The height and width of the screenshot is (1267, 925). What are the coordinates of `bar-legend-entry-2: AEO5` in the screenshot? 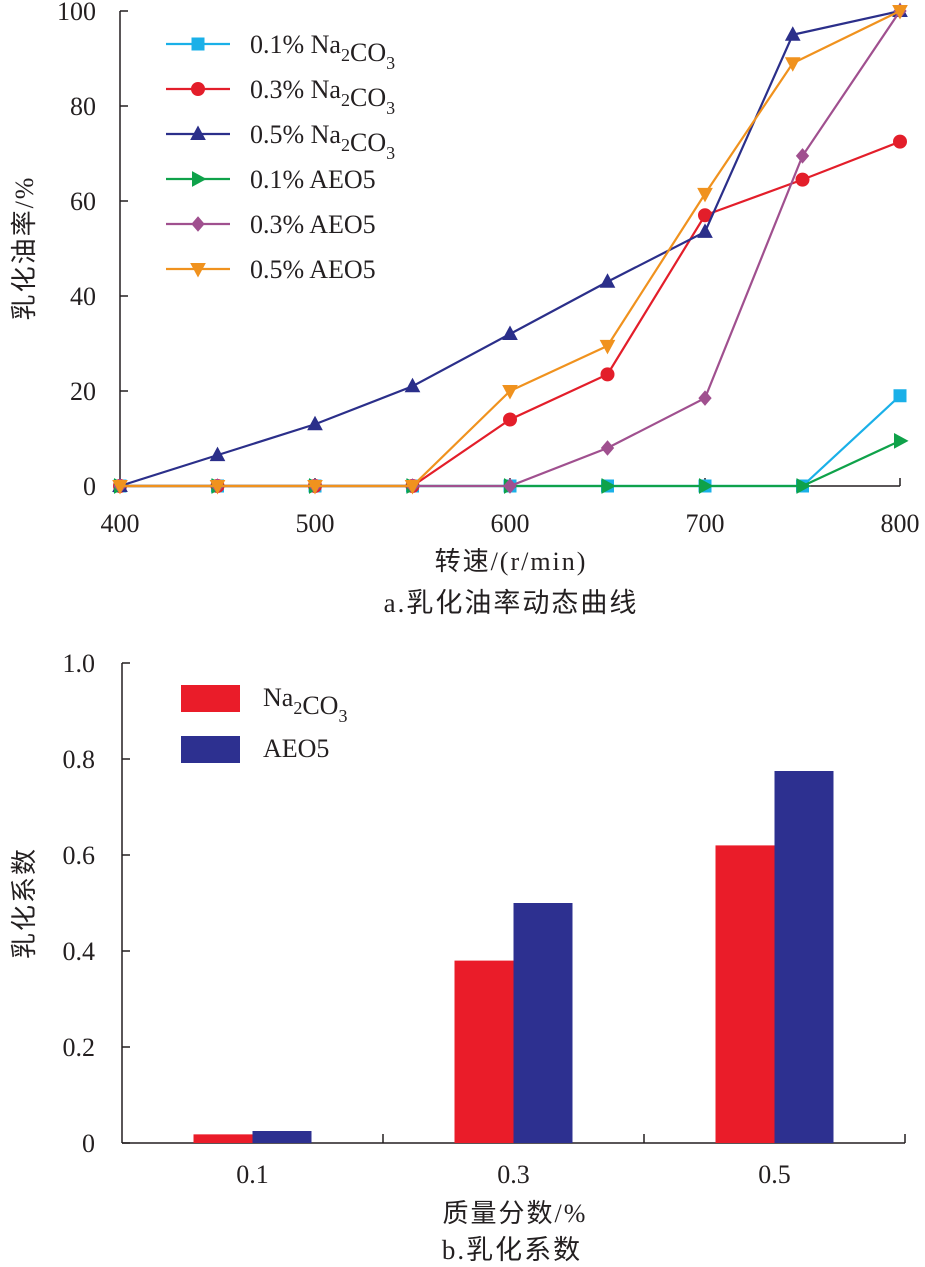 It's located at (255, 748).